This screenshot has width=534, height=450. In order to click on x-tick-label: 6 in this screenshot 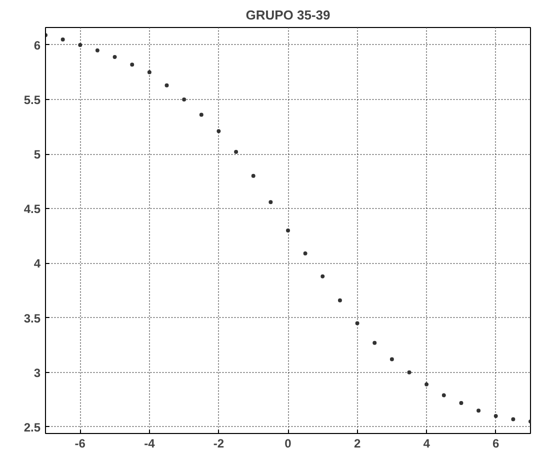, I will do `click(496, 443)`.